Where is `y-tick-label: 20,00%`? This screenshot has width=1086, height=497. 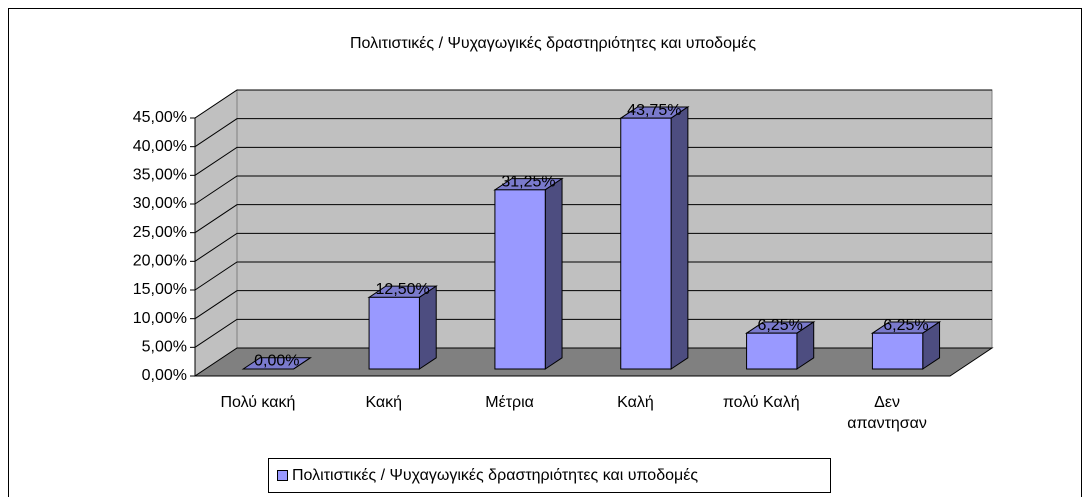 y-tick-label: 20,00% is located at coordinates (160, 261).